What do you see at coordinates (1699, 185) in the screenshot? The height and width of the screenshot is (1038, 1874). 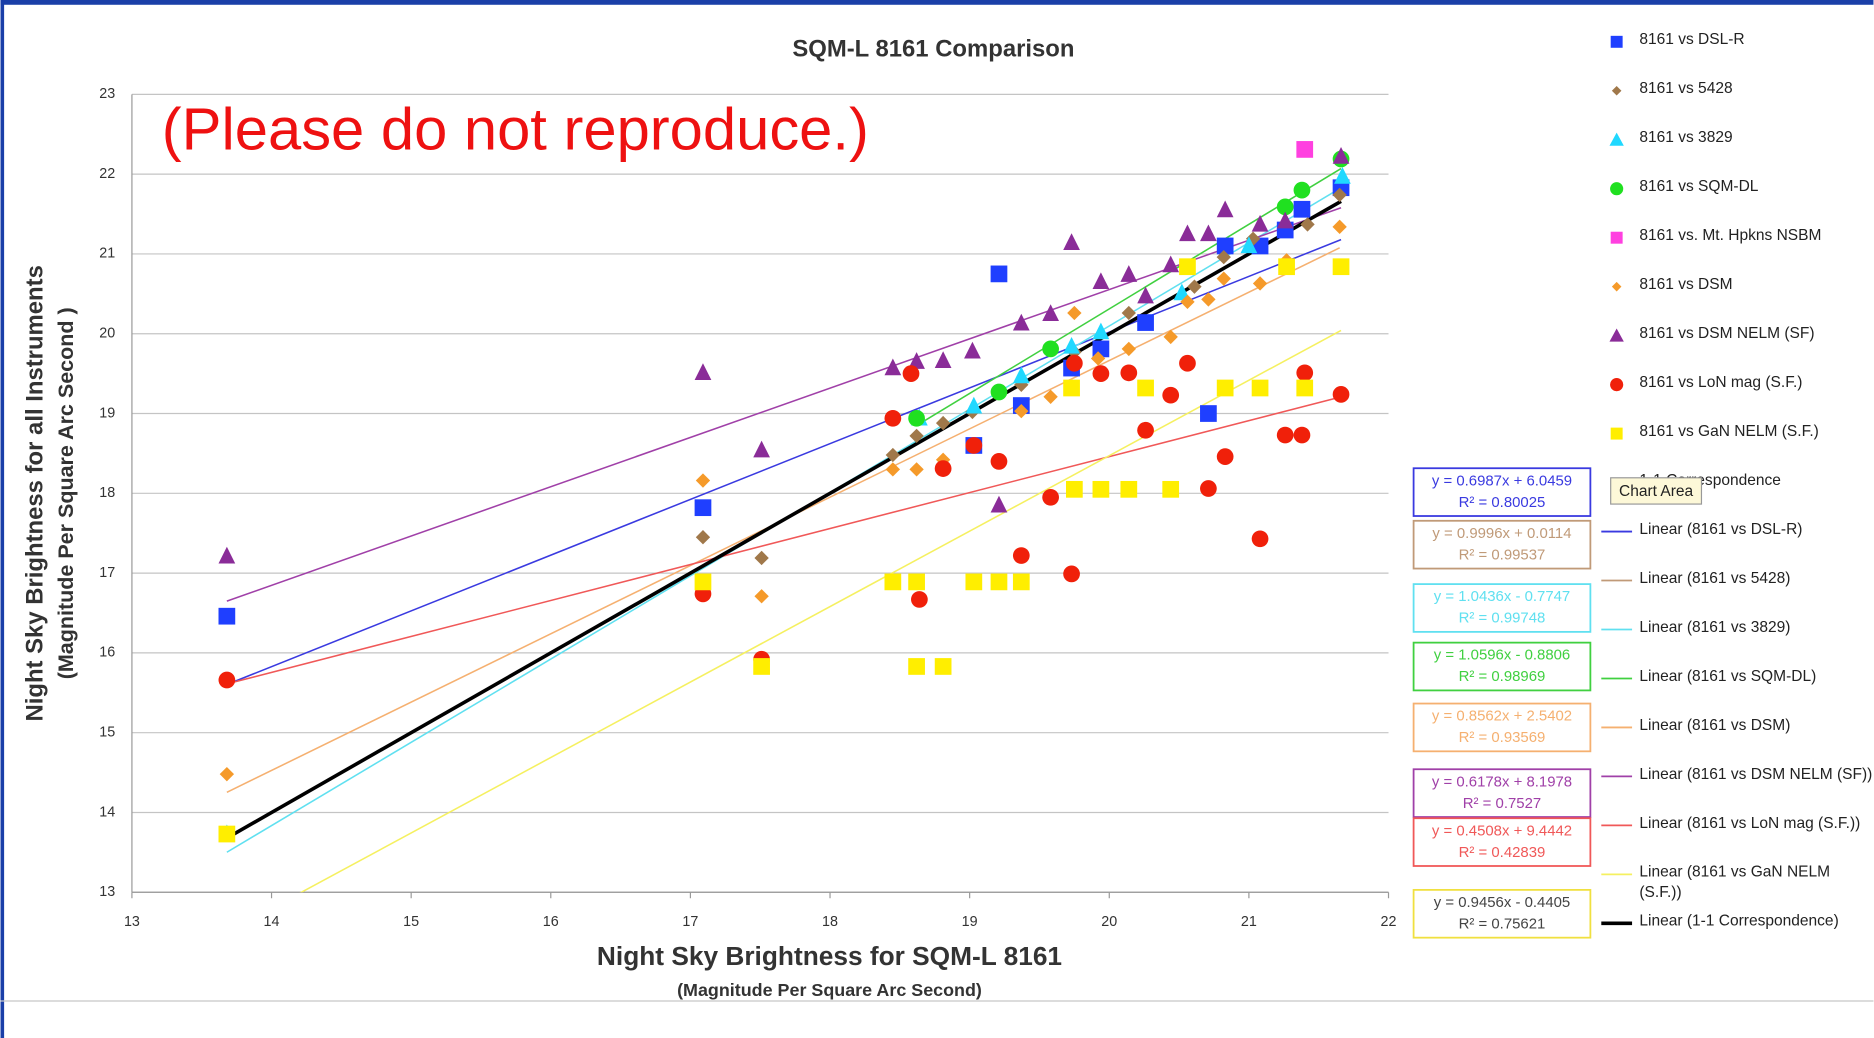 I see `legend-label: 8161 vs SQM-DL` at bounding box center [1699, 185].